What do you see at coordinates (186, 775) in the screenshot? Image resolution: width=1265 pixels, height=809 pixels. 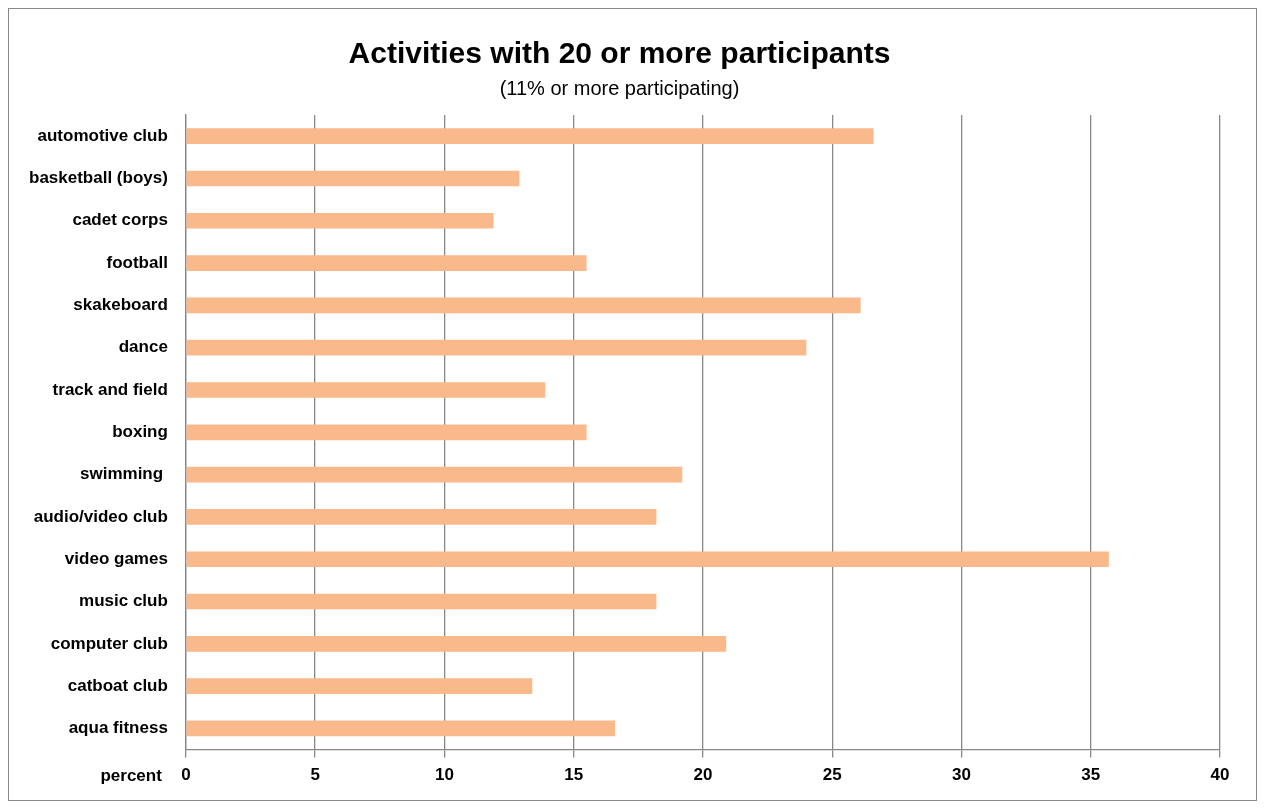 I see `x-tick-label: 0` at bounding box center [186, 775].